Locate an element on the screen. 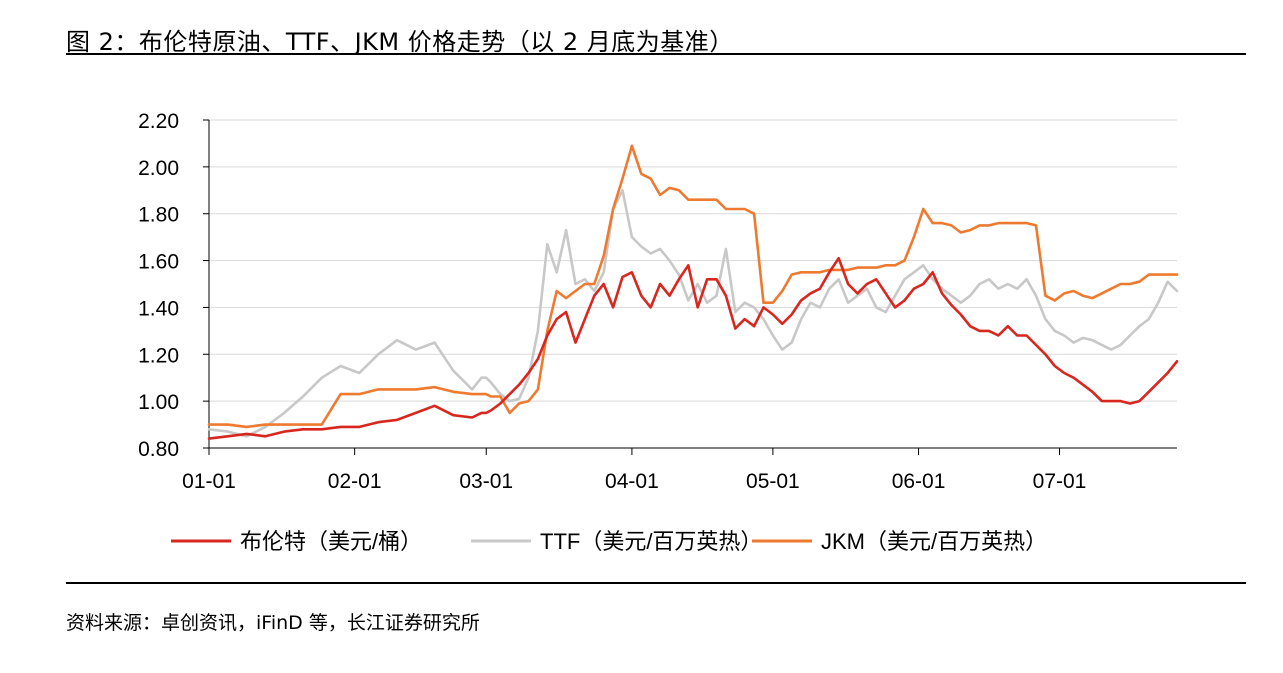  x-tick-labels: 01-01 02-01 03-01 04-01 05-01 06-01 07-01 is located at coordinates (634, 481).